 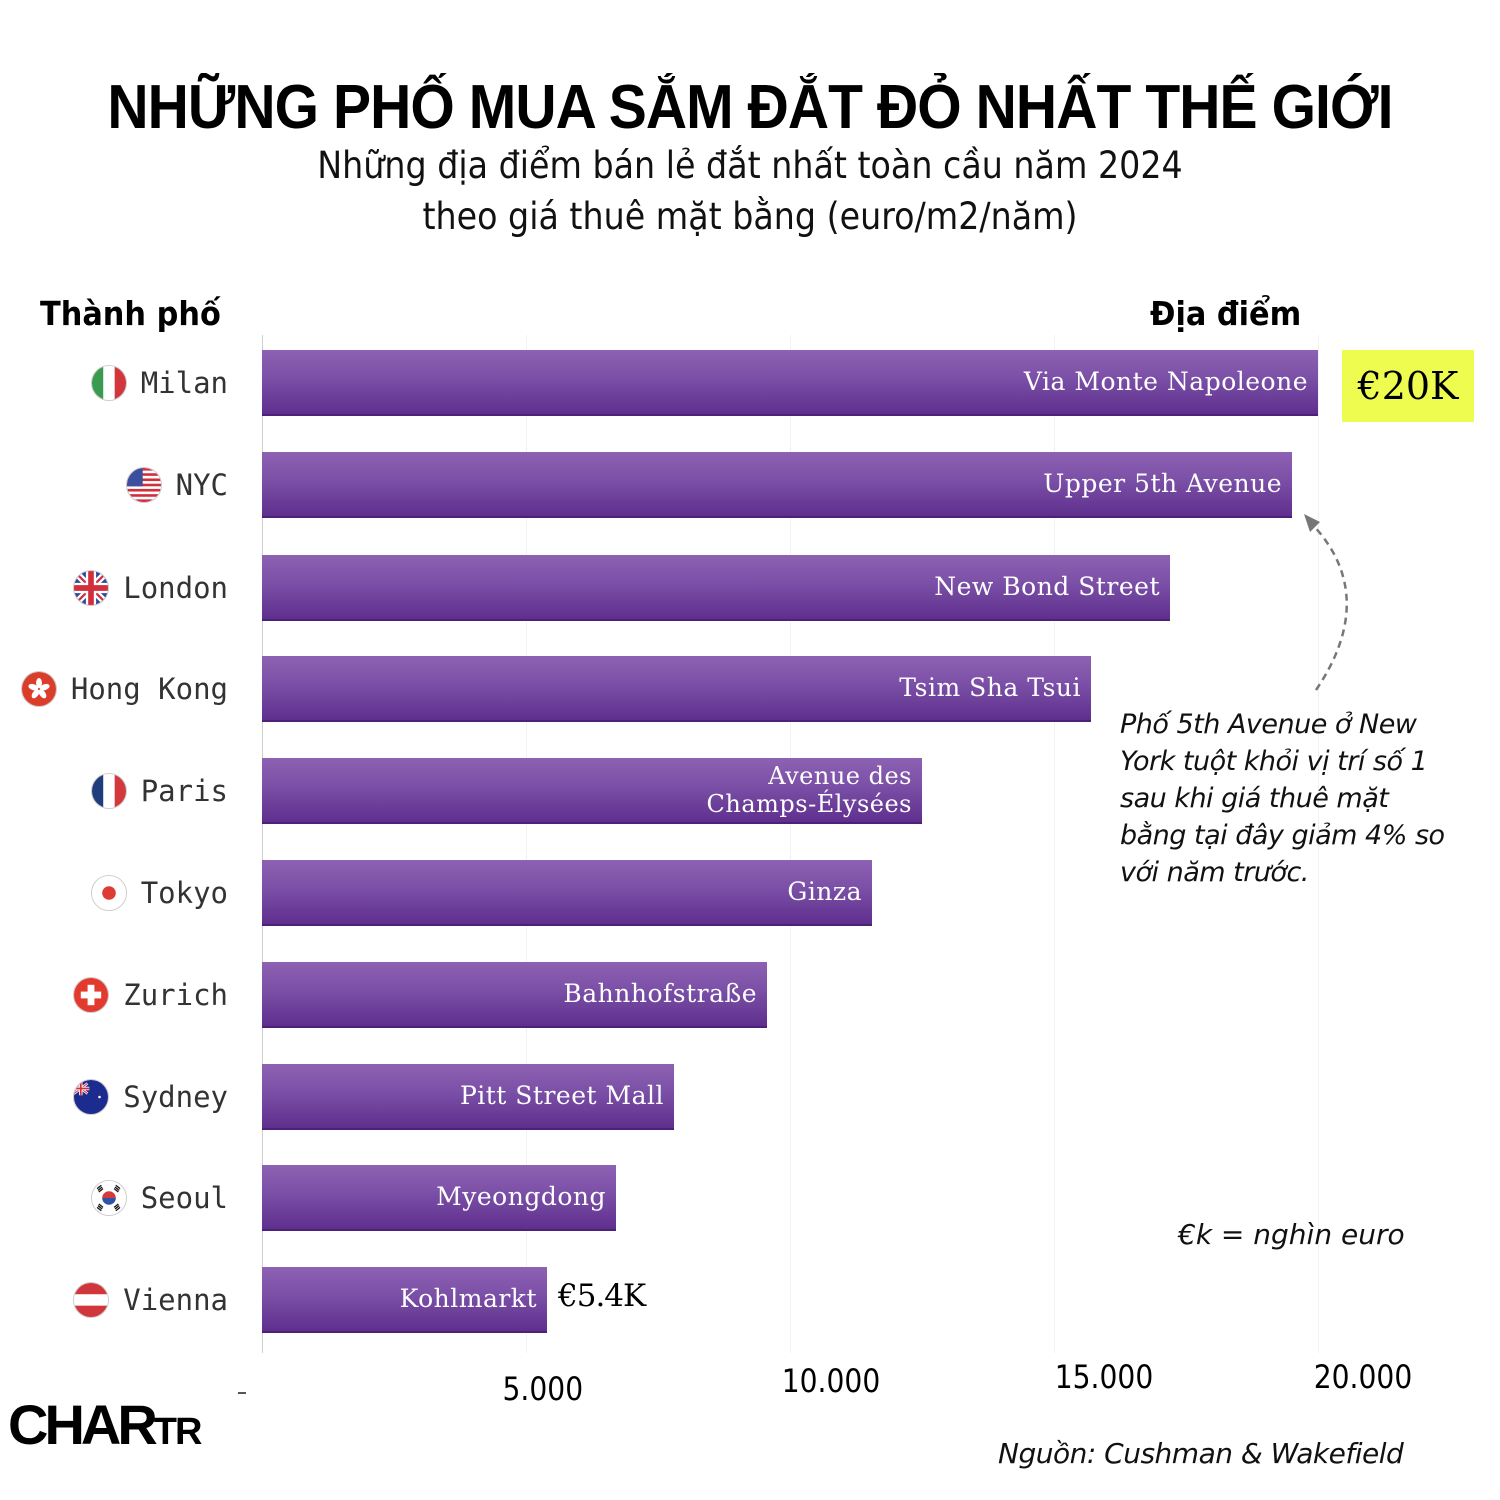 What do you see at coordinates (178, 1432) in the screenshot?
I see `logo-small-text: TR` at bounding box center [178, 1432].